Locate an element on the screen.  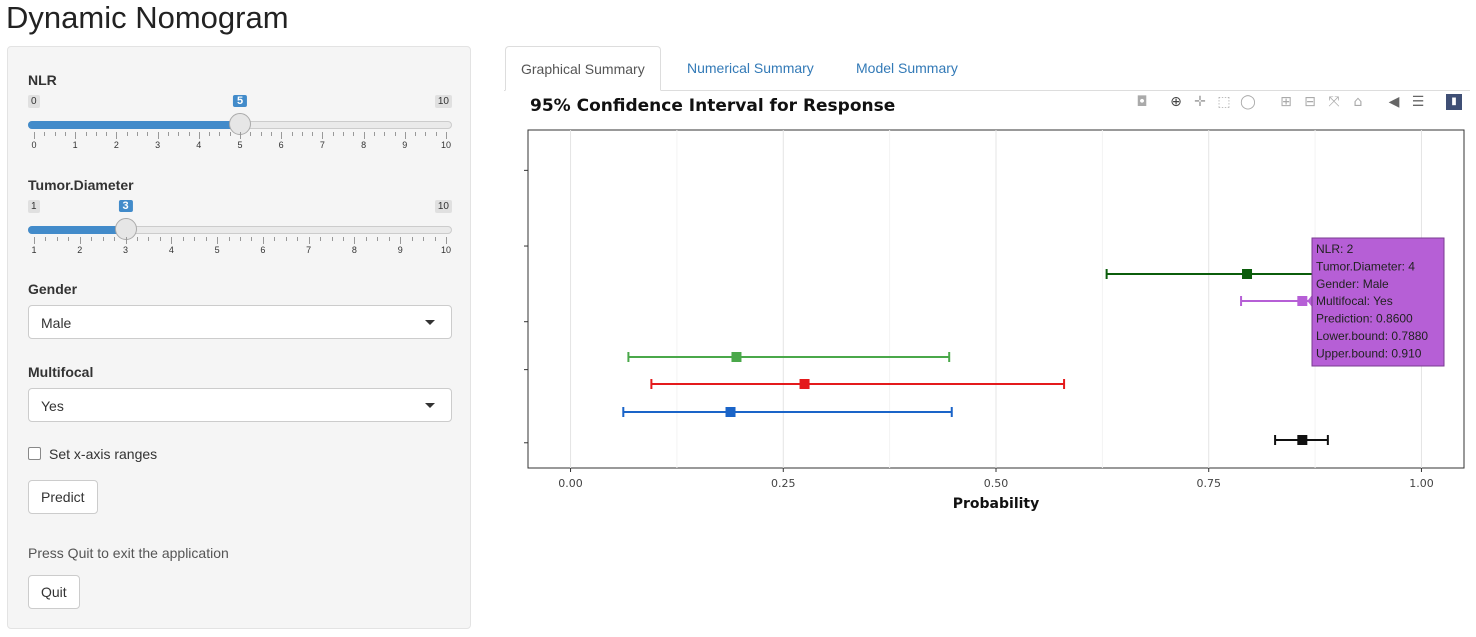
app-title: Dynamic Nomogram is located at coordinates (147, 17).